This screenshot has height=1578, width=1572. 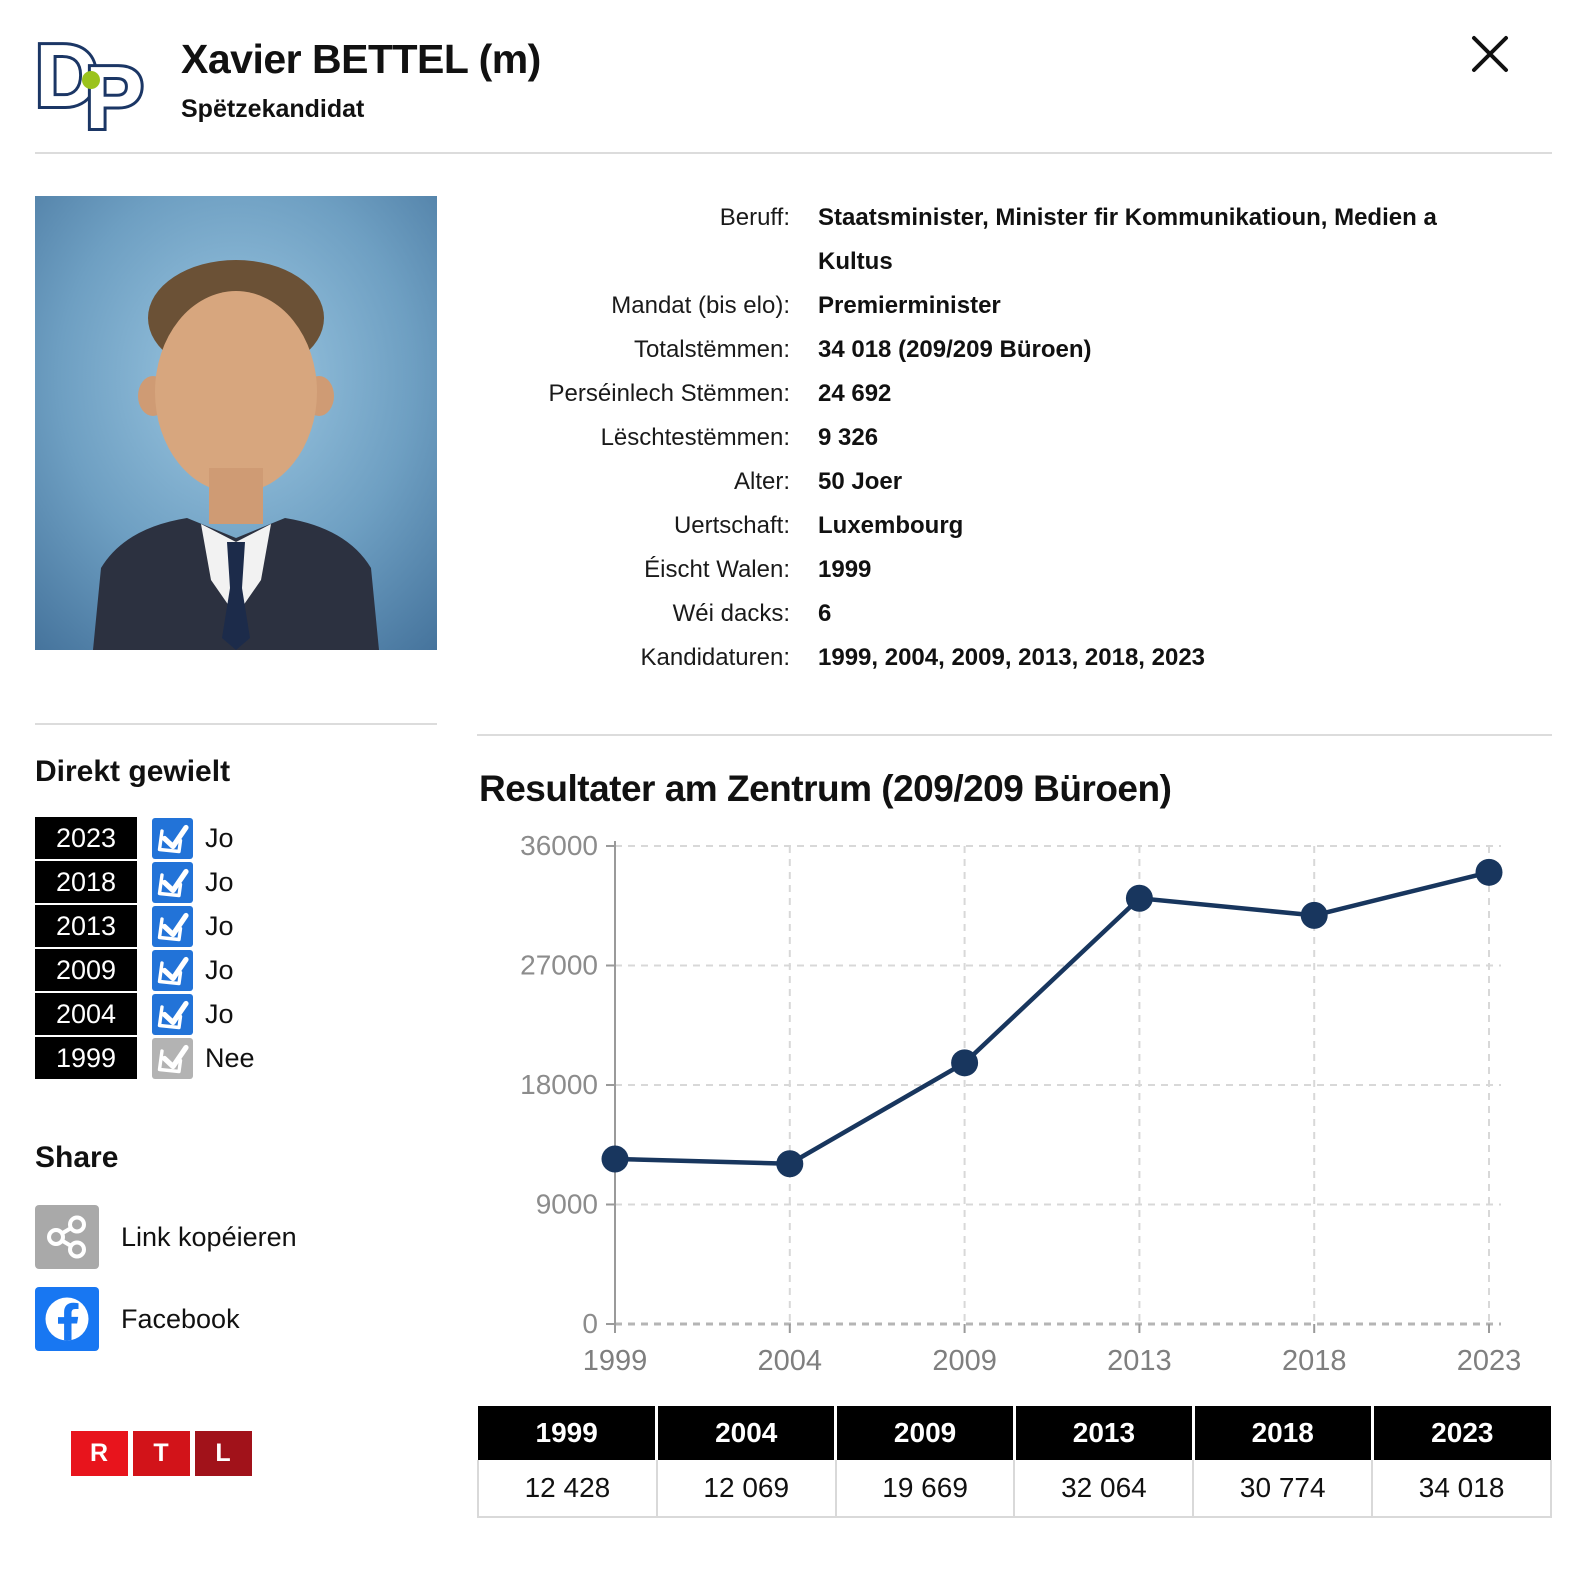 I want to click on svg-text: 0, so click(x=590, y=1323).